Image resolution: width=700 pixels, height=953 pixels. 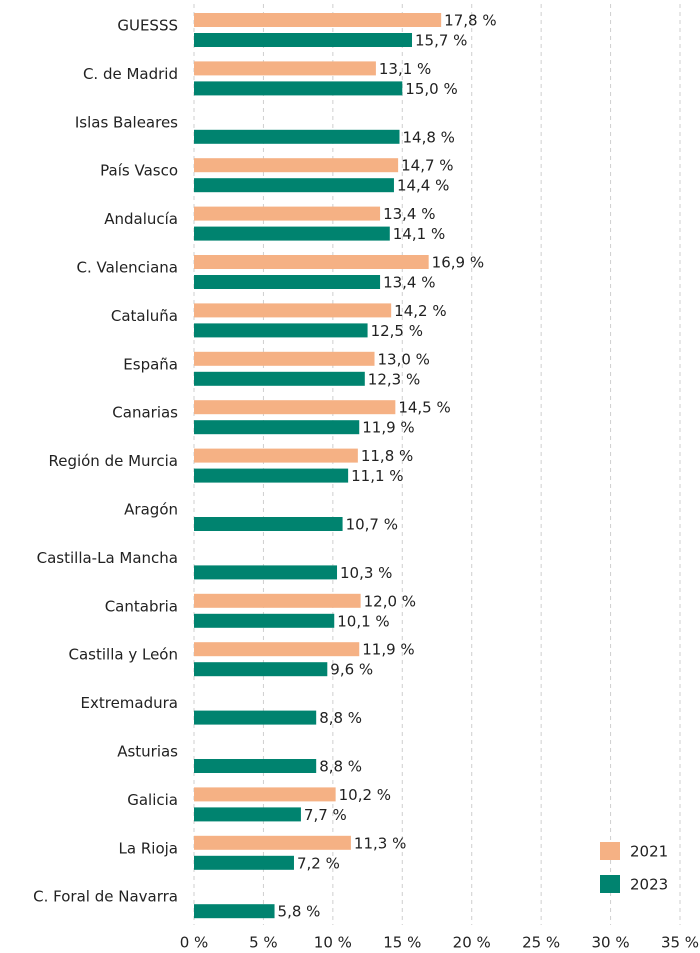 What do you see at coordinates (139, 171) in the screenshot?
I see `category-label: País Vasco` at bounding box center [139, 171].